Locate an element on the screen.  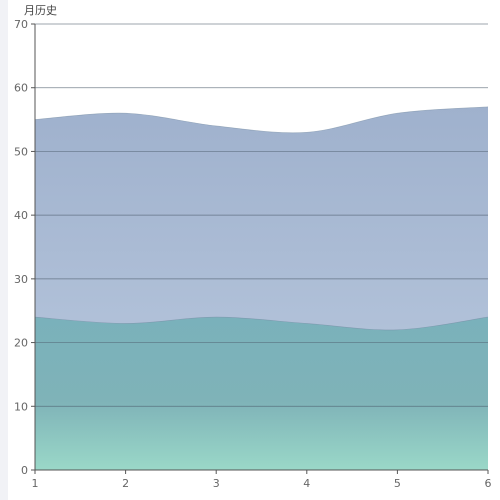
x-tick-label: 2 is located at coordinates (125, 483).